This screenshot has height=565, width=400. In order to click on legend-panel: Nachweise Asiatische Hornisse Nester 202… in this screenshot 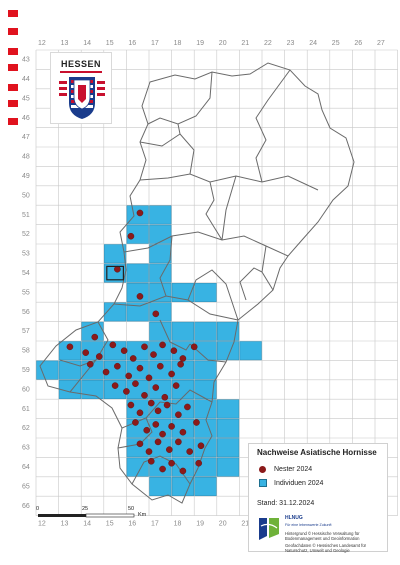, I will do `click(318, 498)`.